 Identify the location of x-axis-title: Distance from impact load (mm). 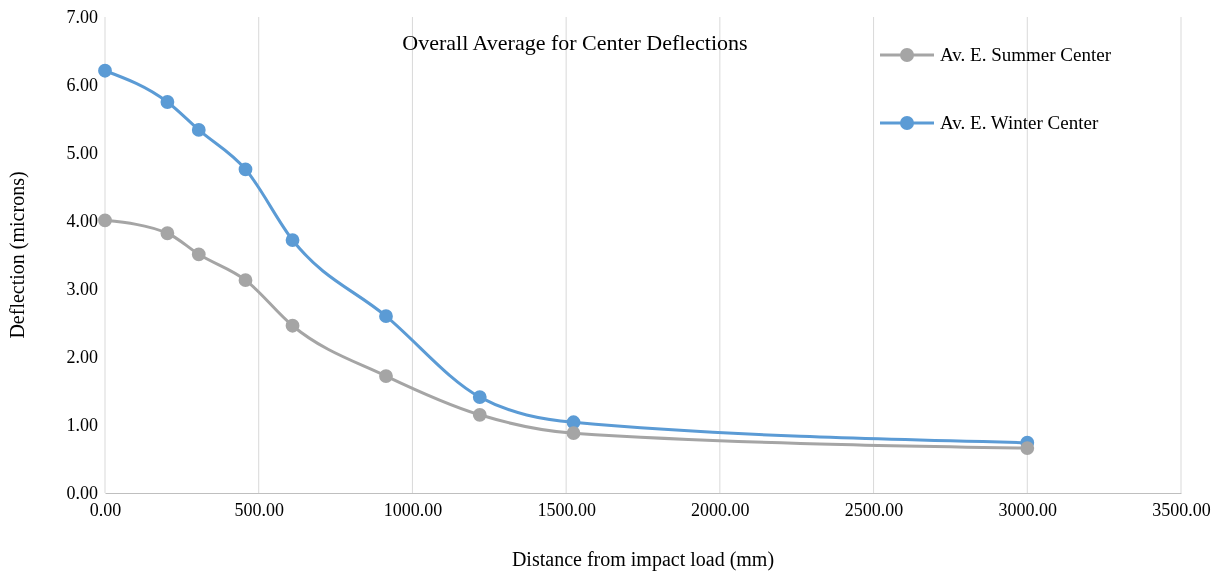
(643, 559).